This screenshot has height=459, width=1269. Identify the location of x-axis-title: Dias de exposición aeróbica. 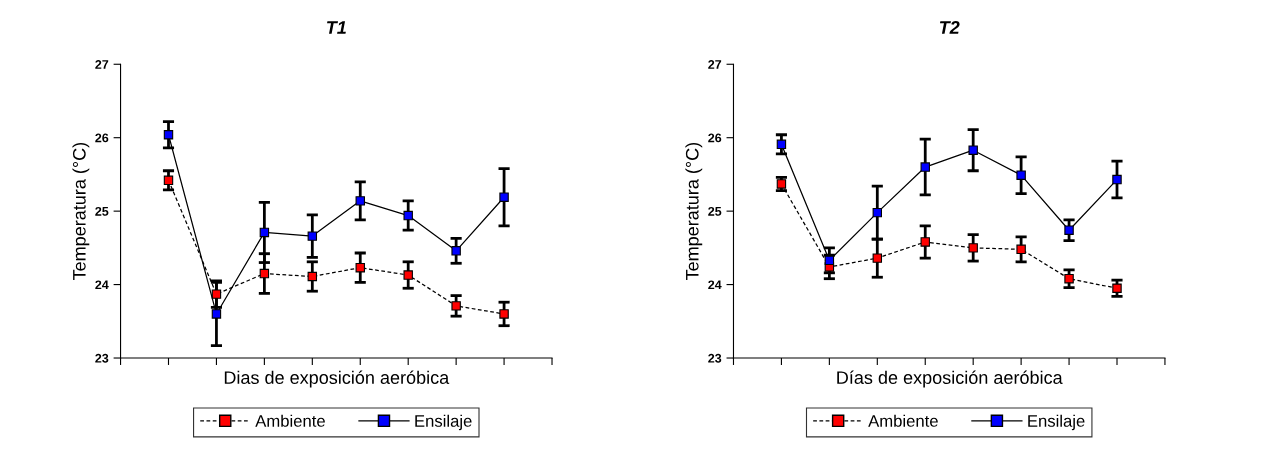
(337, 379).